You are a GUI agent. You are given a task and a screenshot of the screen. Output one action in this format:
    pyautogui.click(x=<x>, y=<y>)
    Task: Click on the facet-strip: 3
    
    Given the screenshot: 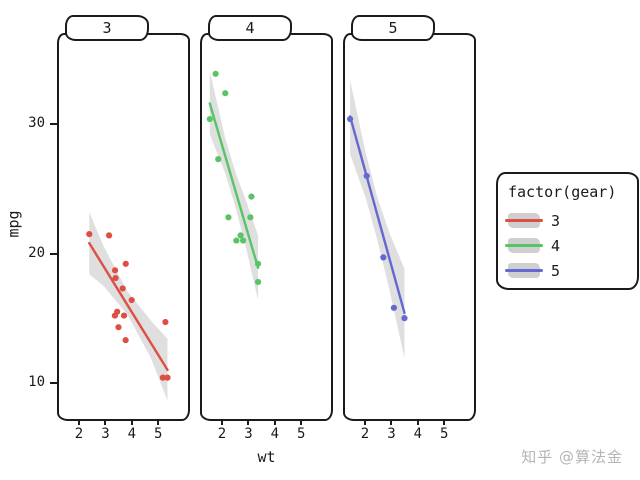 What is the action you would take?
    pyautogui.click(x=107, y=28)
    